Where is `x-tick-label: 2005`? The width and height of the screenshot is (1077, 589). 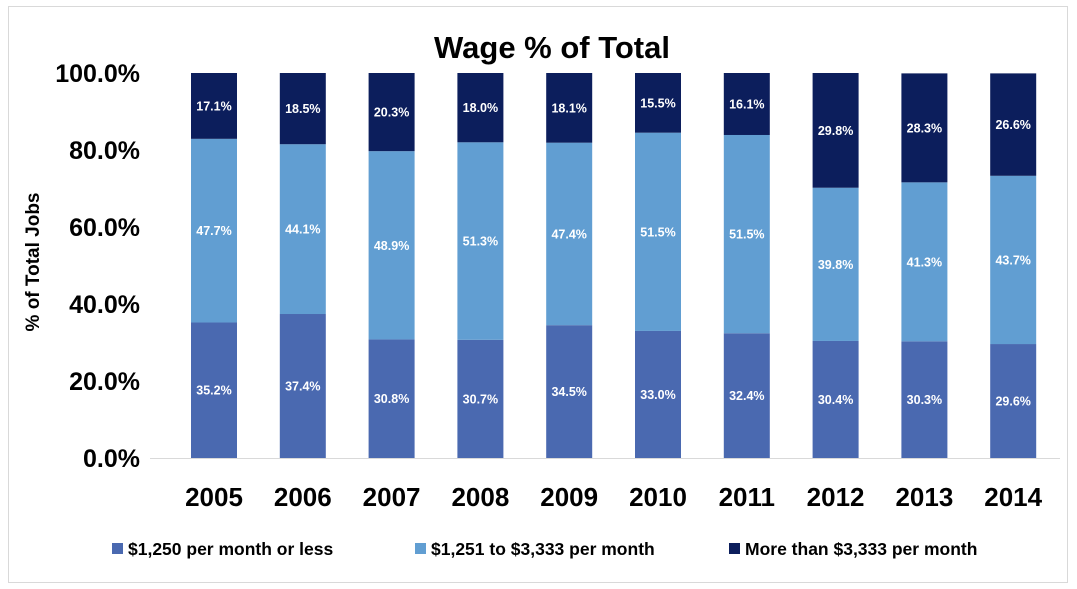
x-tick-label: 2005 is located at coordinates (214, 497).